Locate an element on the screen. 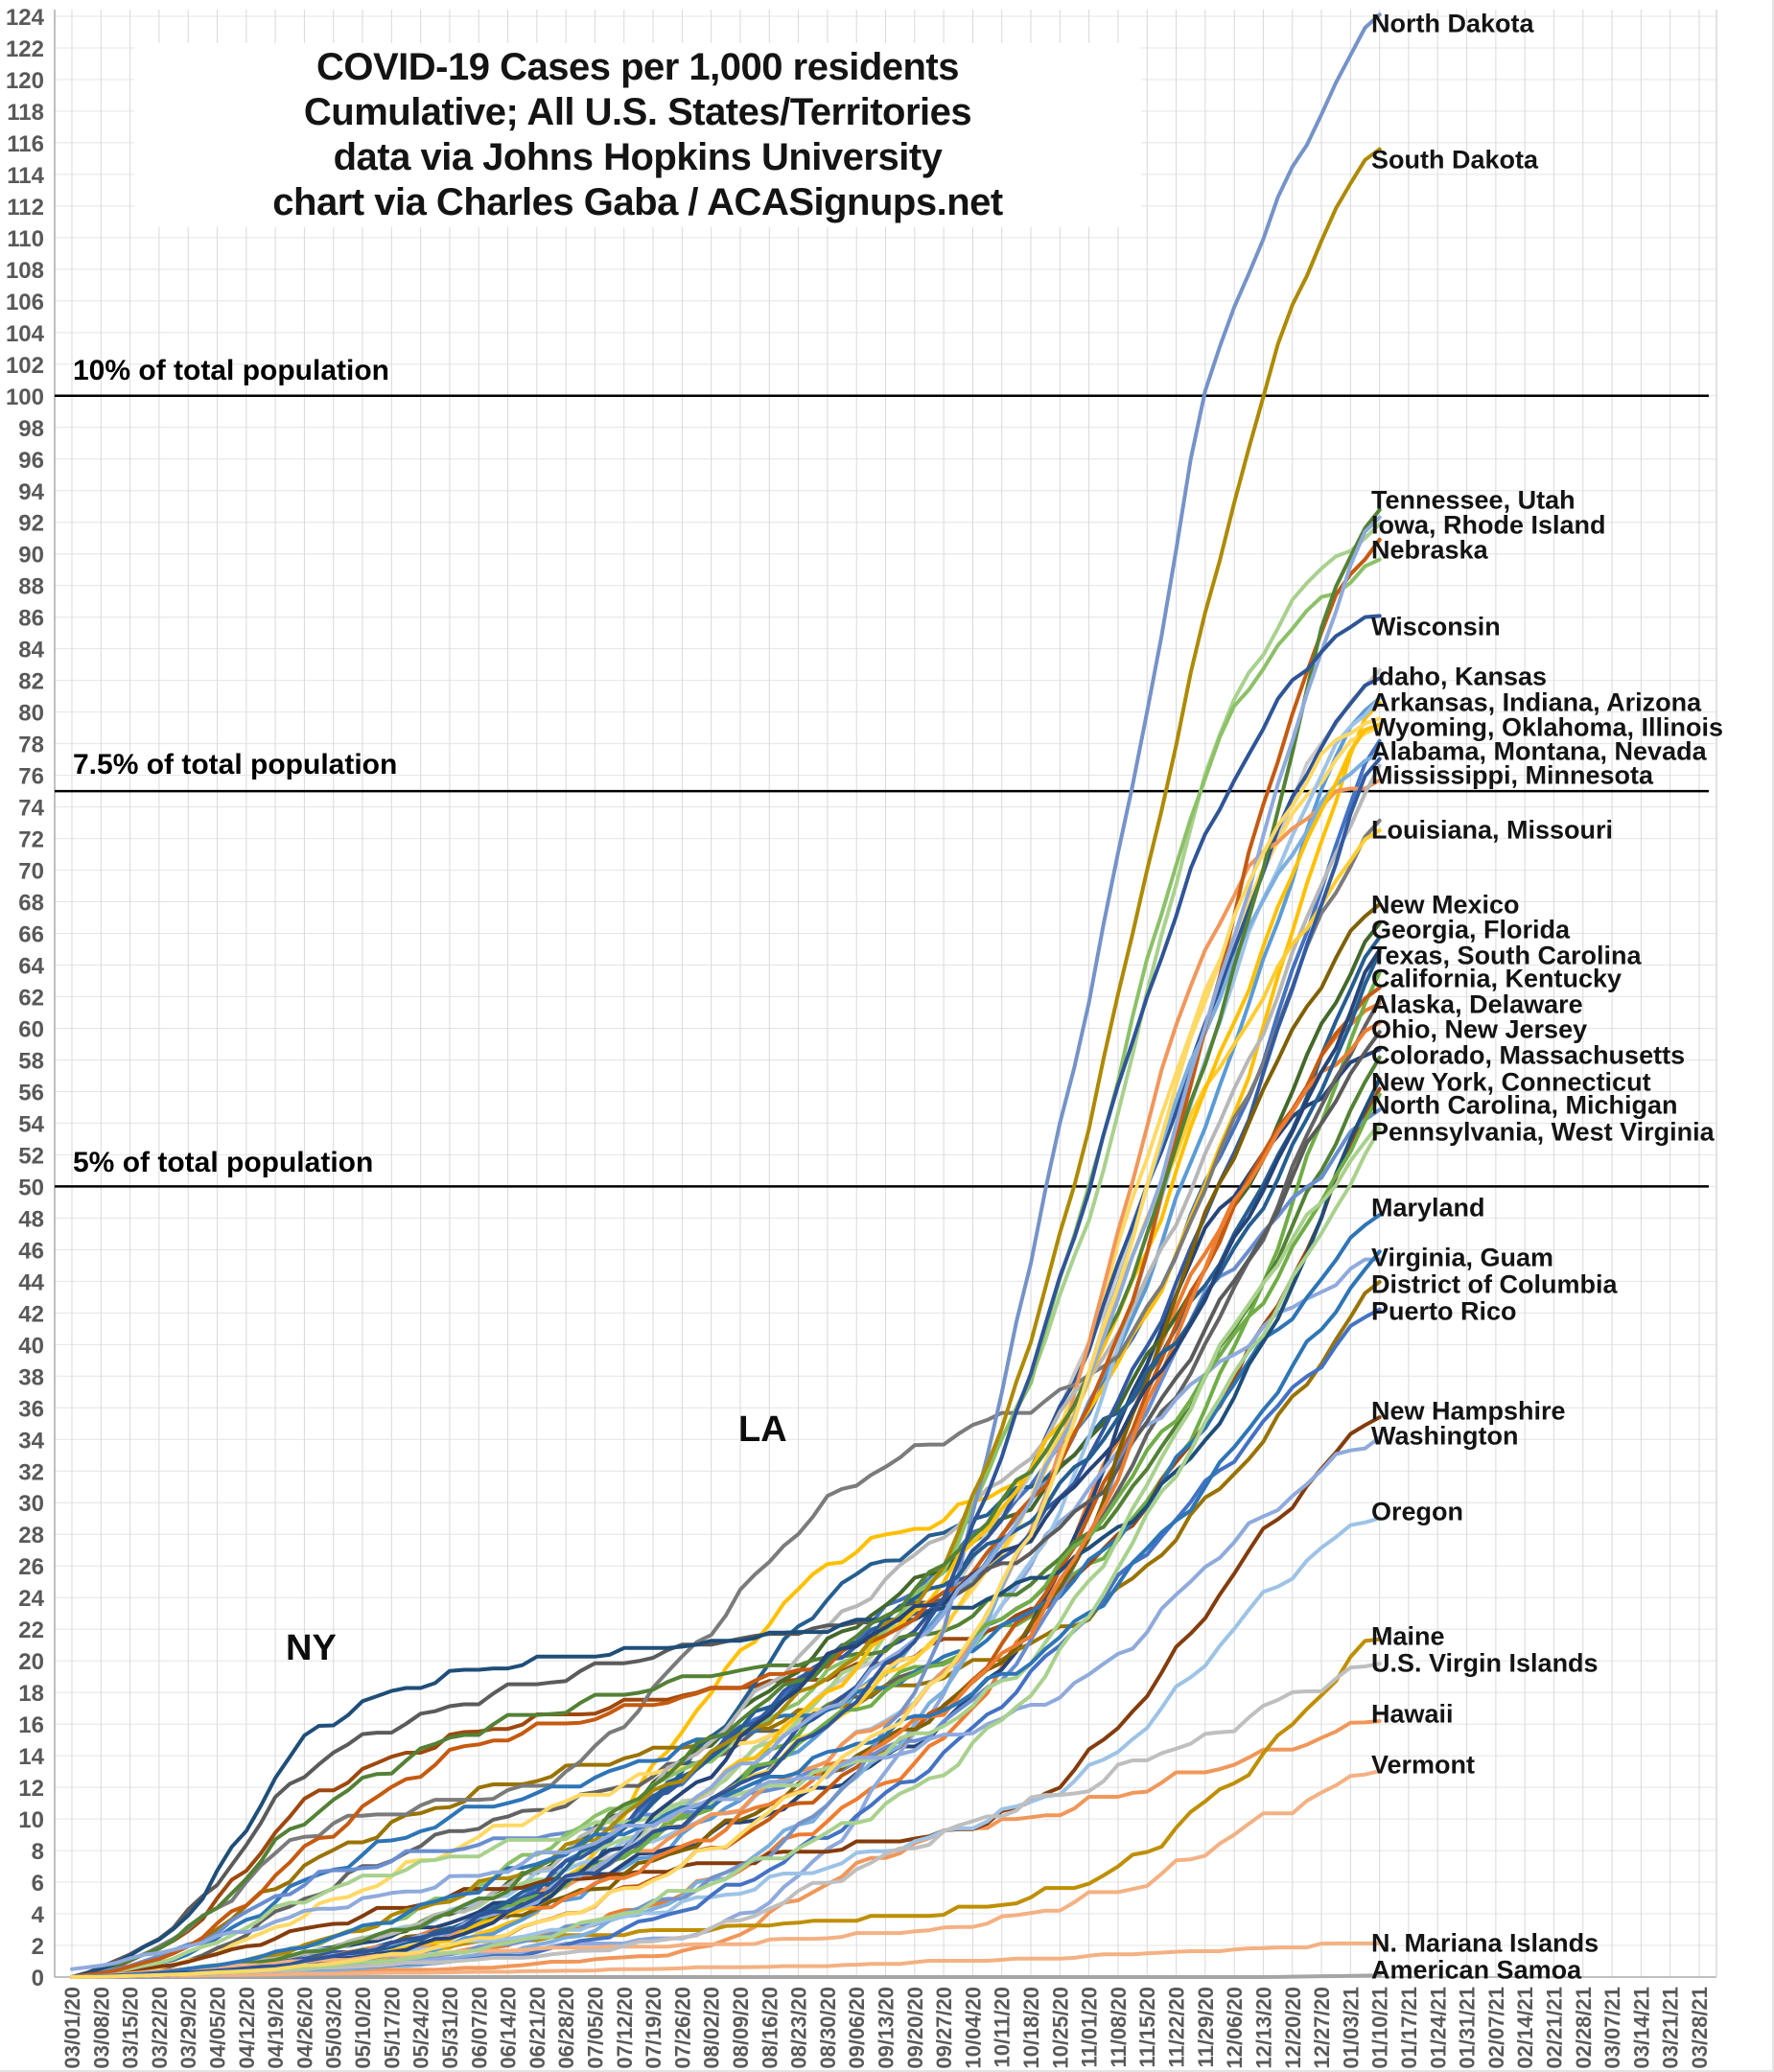 Image resolution: width=1774 pixels, height=2072 pixels. y-tick-label: 82 is located at coordinates (31, 682).